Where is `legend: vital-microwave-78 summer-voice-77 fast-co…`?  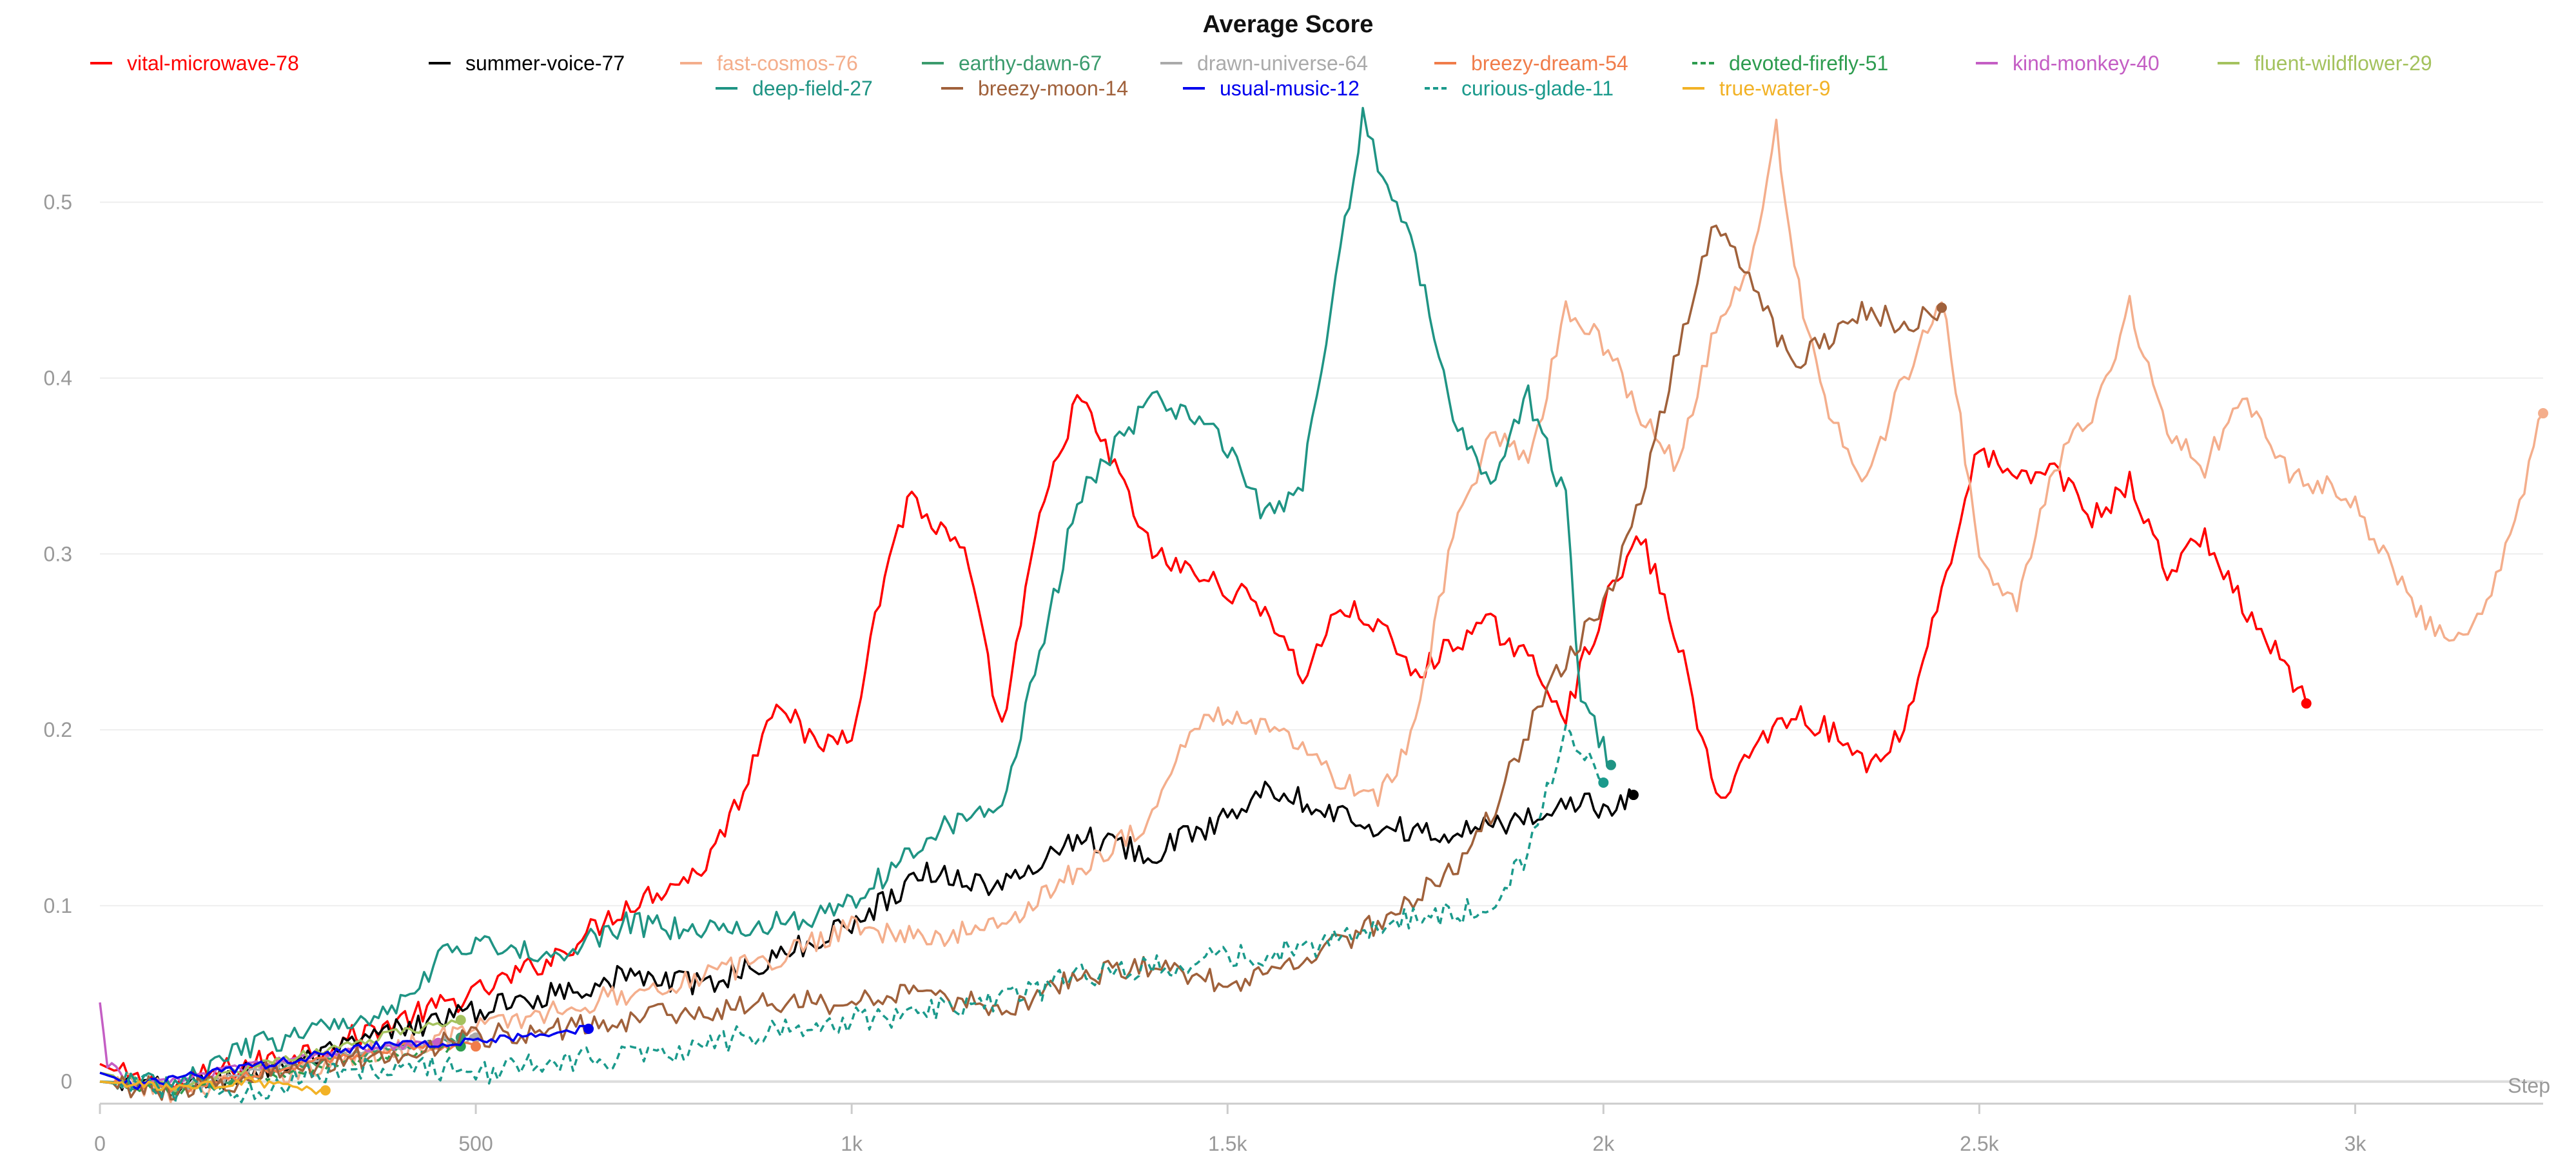
legend: vital-microwave-78 summer-voice-77 fast-co… is located at coordinates (1261, 76).